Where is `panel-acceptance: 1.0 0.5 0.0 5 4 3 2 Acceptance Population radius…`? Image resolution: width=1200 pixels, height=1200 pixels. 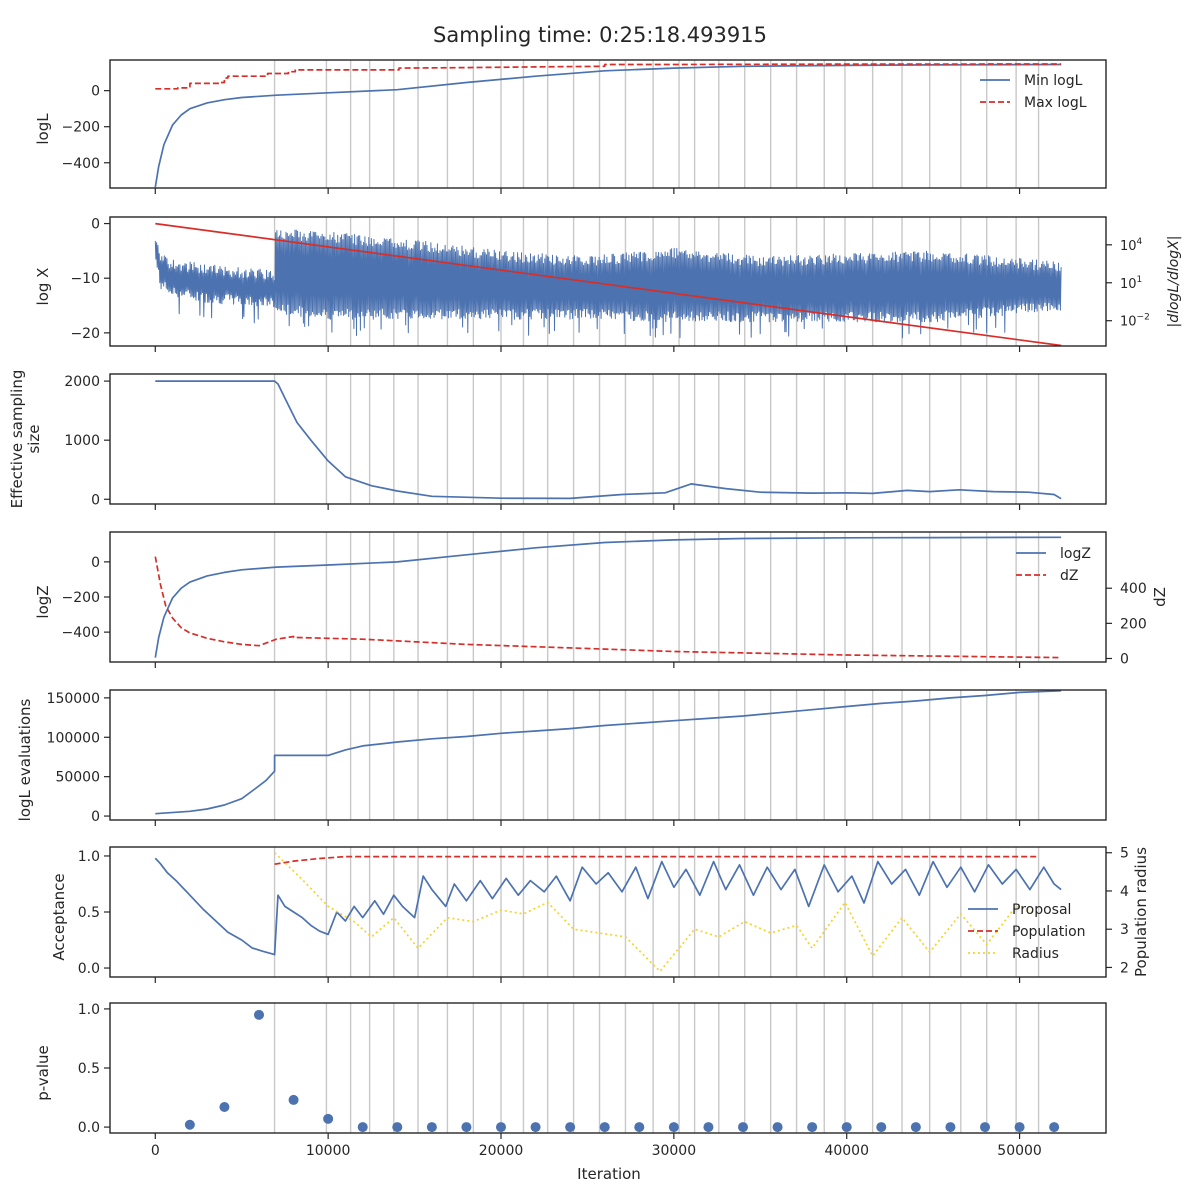 panel-acceptance: 1.0 0.5 0.0 5 4 3 2 Acceptance Population radius… is located at coordinates (600, 914).